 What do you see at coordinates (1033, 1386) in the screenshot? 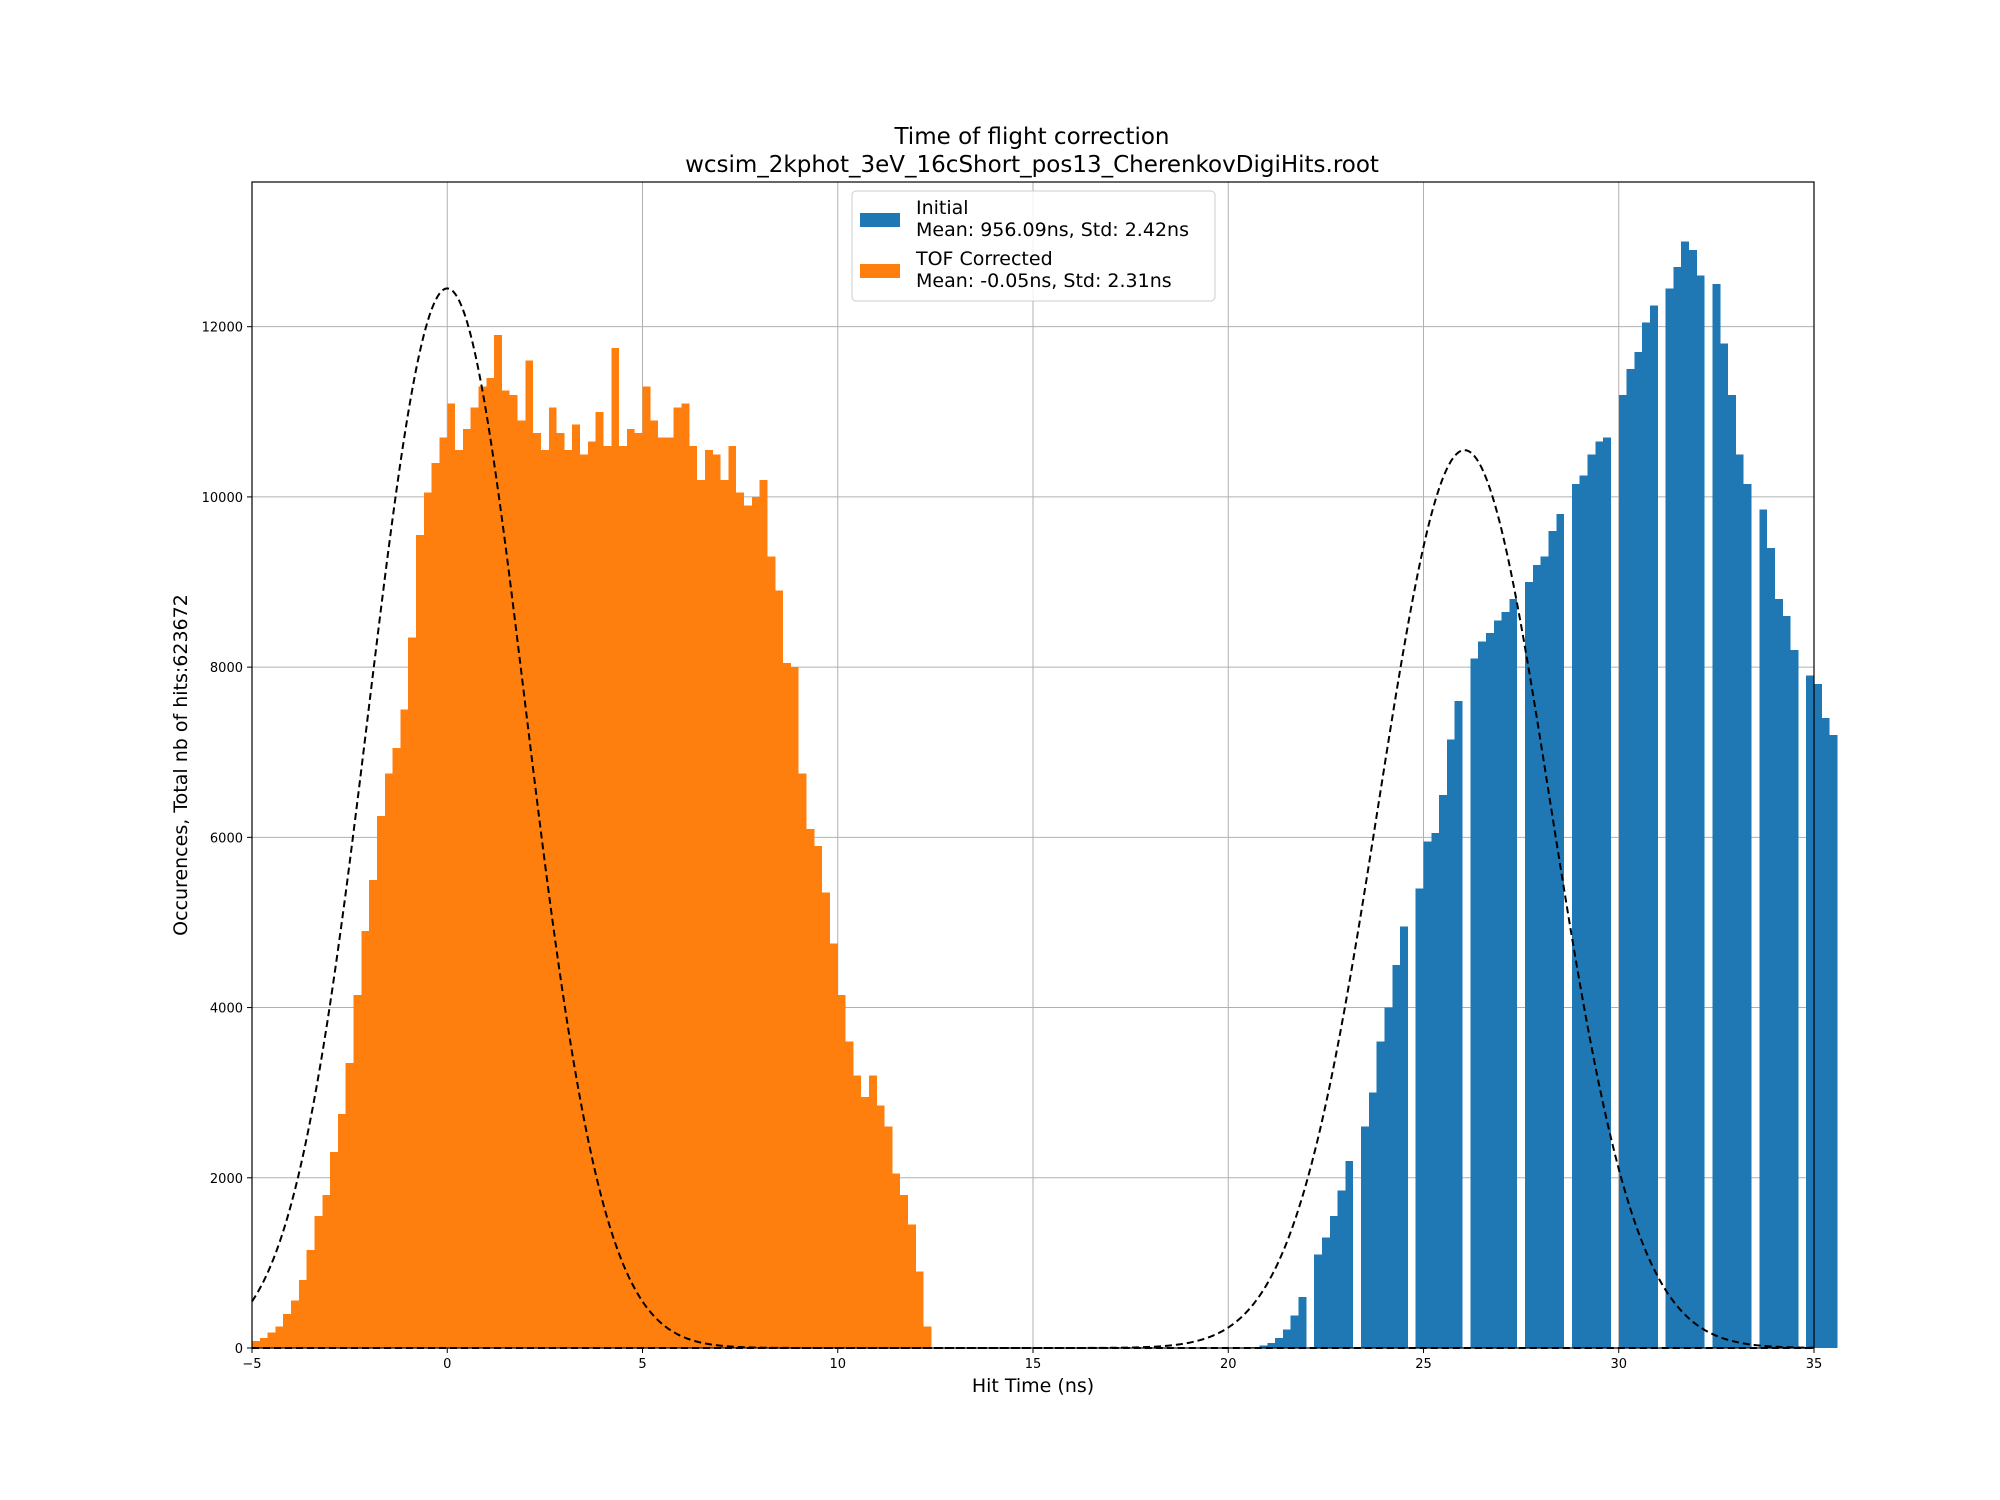
I see `x-axis-label: Hit Time (ns)` at bounding box center [1033, 1386].